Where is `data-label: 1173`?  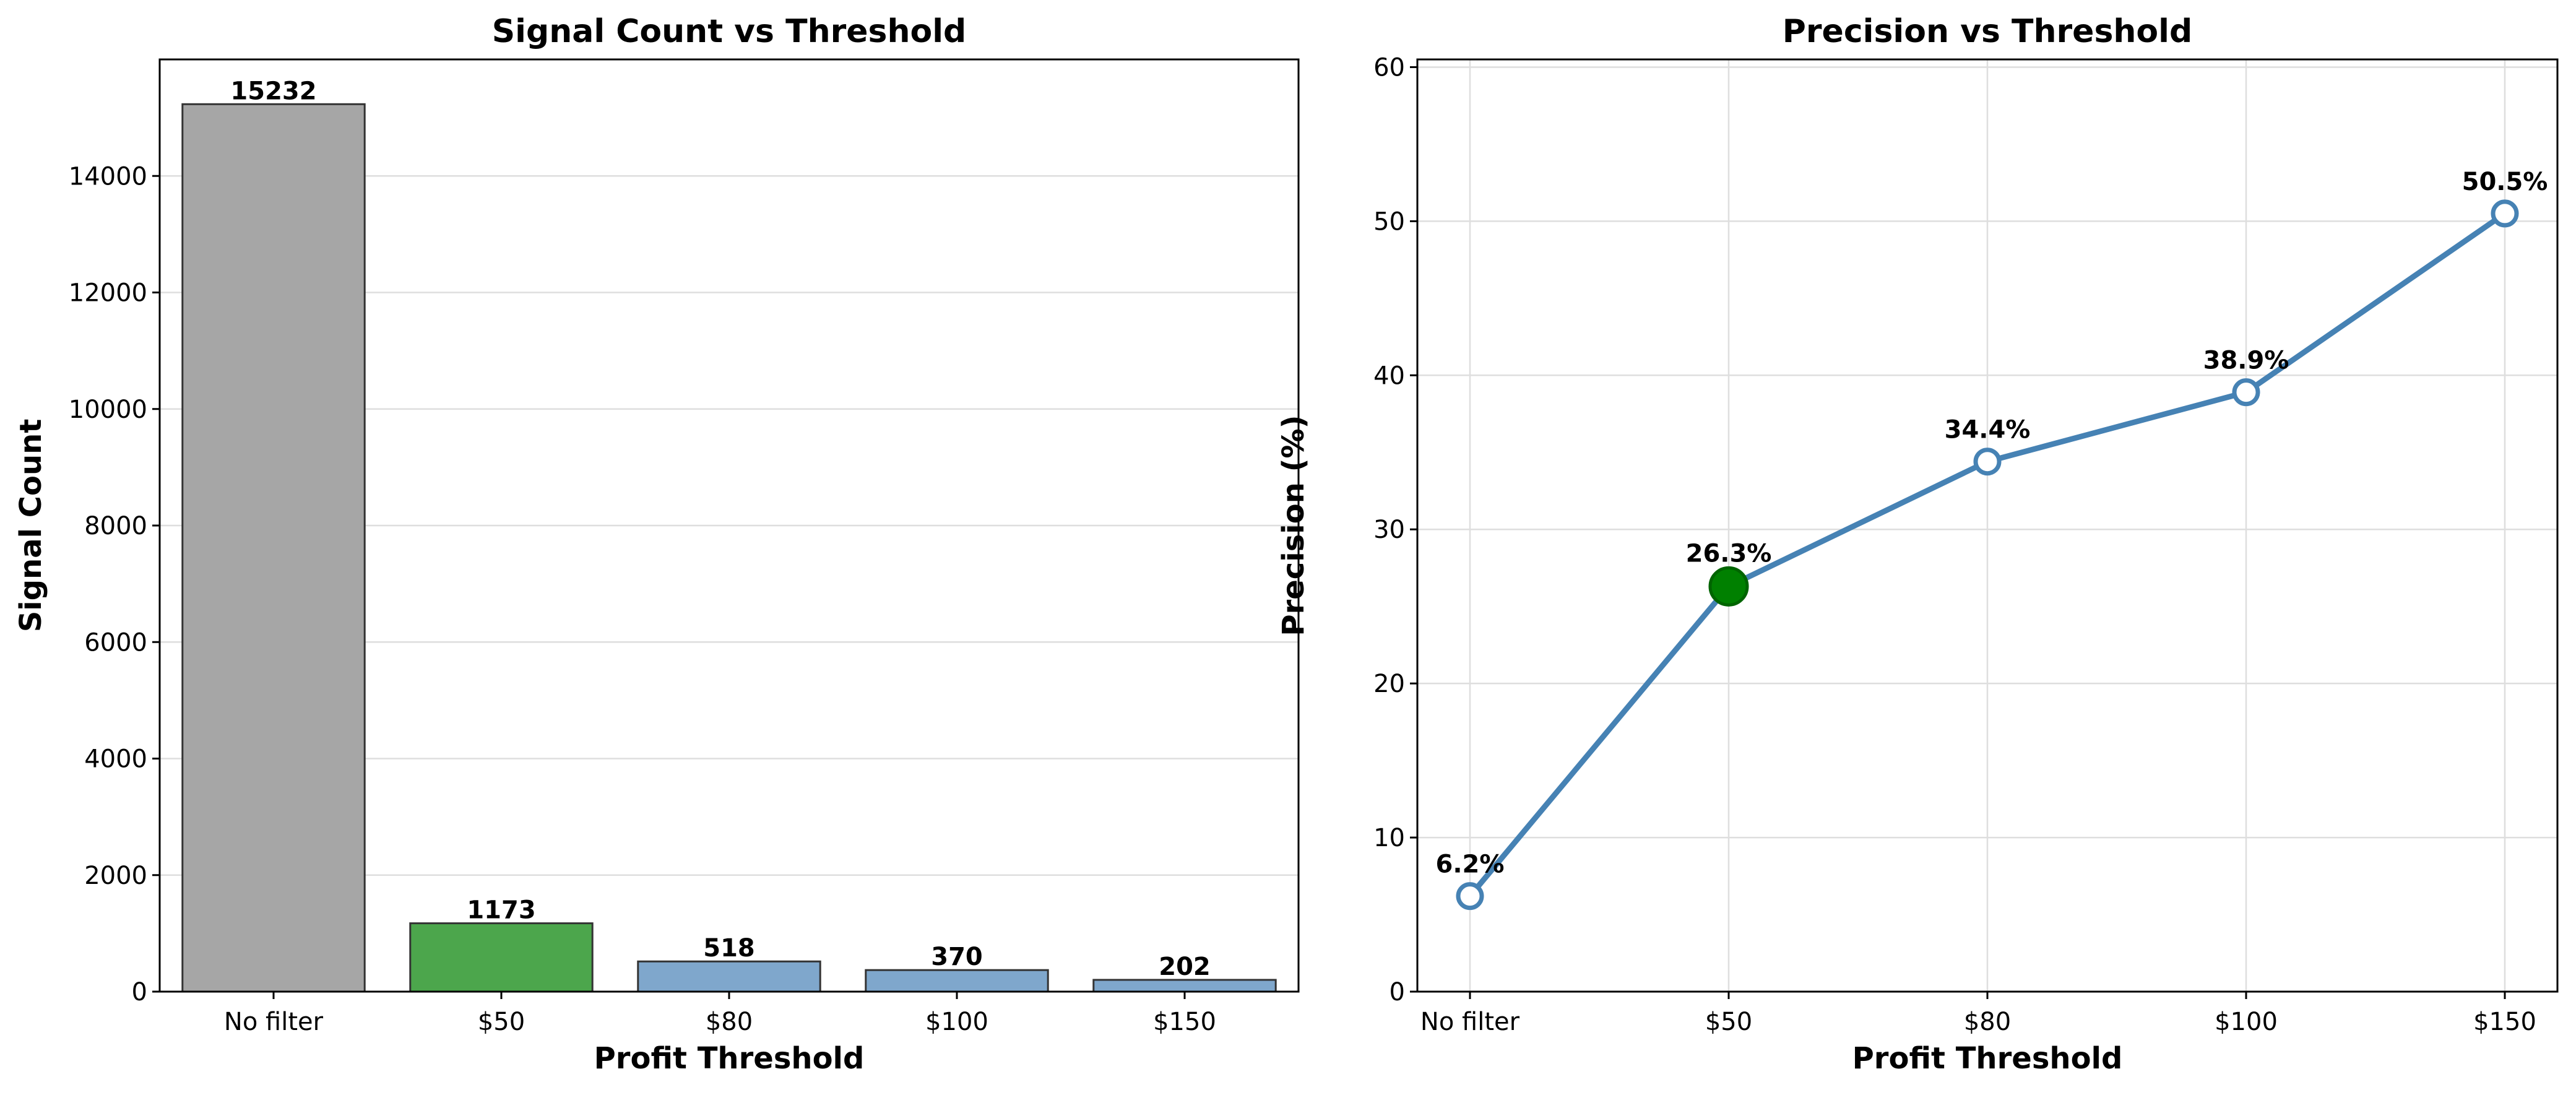
data-label: 1173 is located at coordinates (501, 910).